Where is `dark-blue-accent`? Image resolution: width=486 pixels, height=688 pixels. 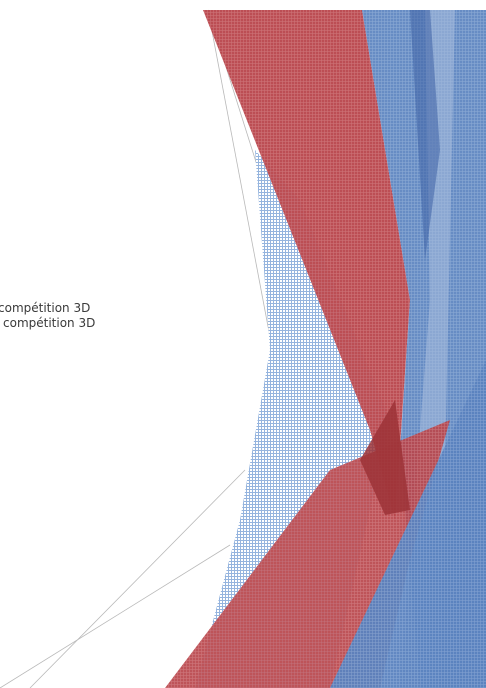
dark-blue-accent is located at coordinates (425, 135).